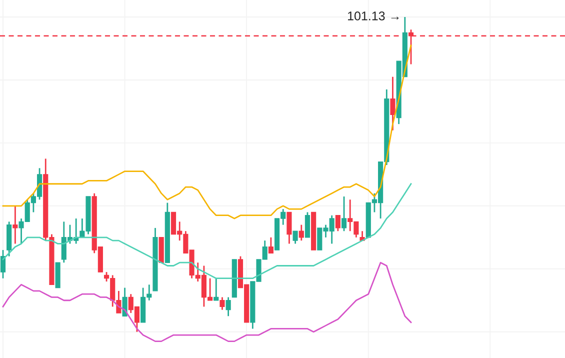  Describe the element at coordinates (373, 16) in the screenshot. I see `annotation: 101.13 →` at that location.